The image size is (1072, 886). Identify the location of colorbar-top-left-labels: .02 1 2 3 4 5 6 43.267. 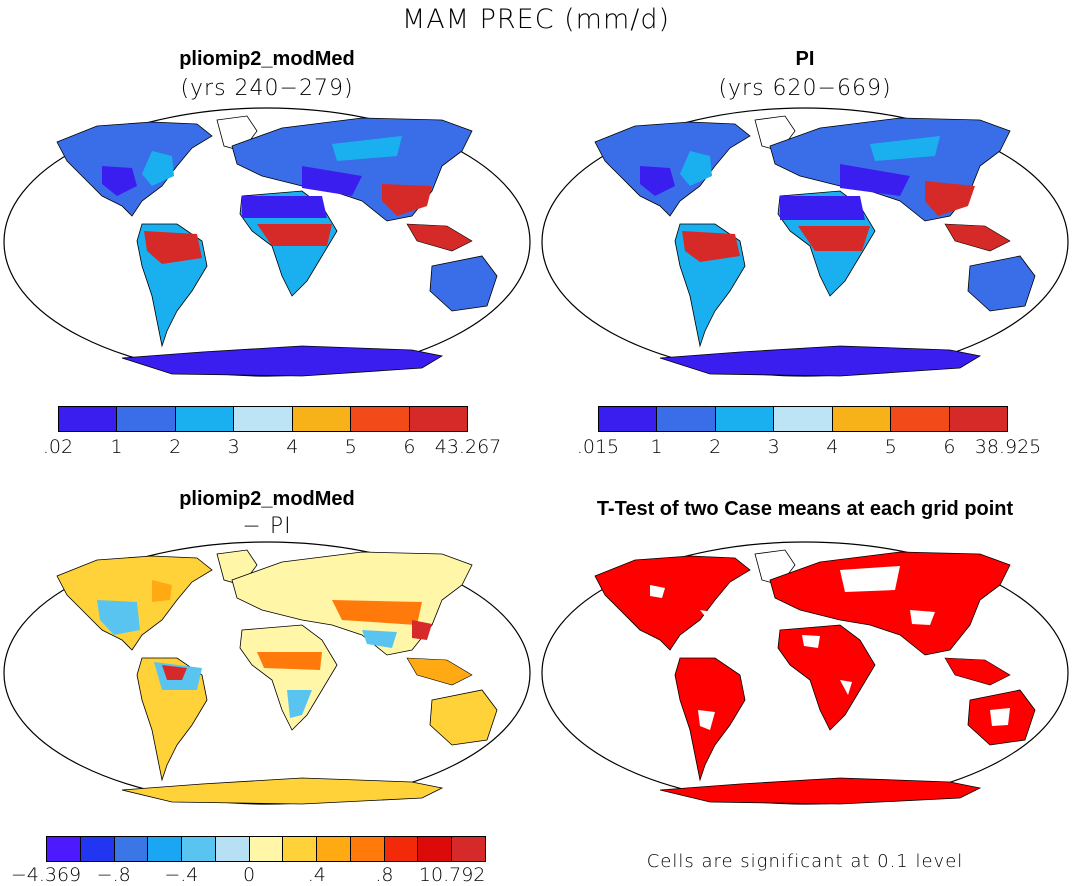
(272, 448).